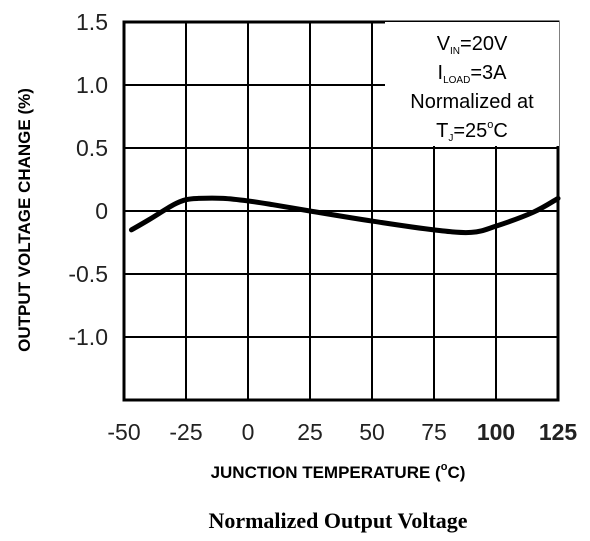  Describe the element at coordinates (558, 432) in the screenshot. I see `x-tick-label: 125` at that location.